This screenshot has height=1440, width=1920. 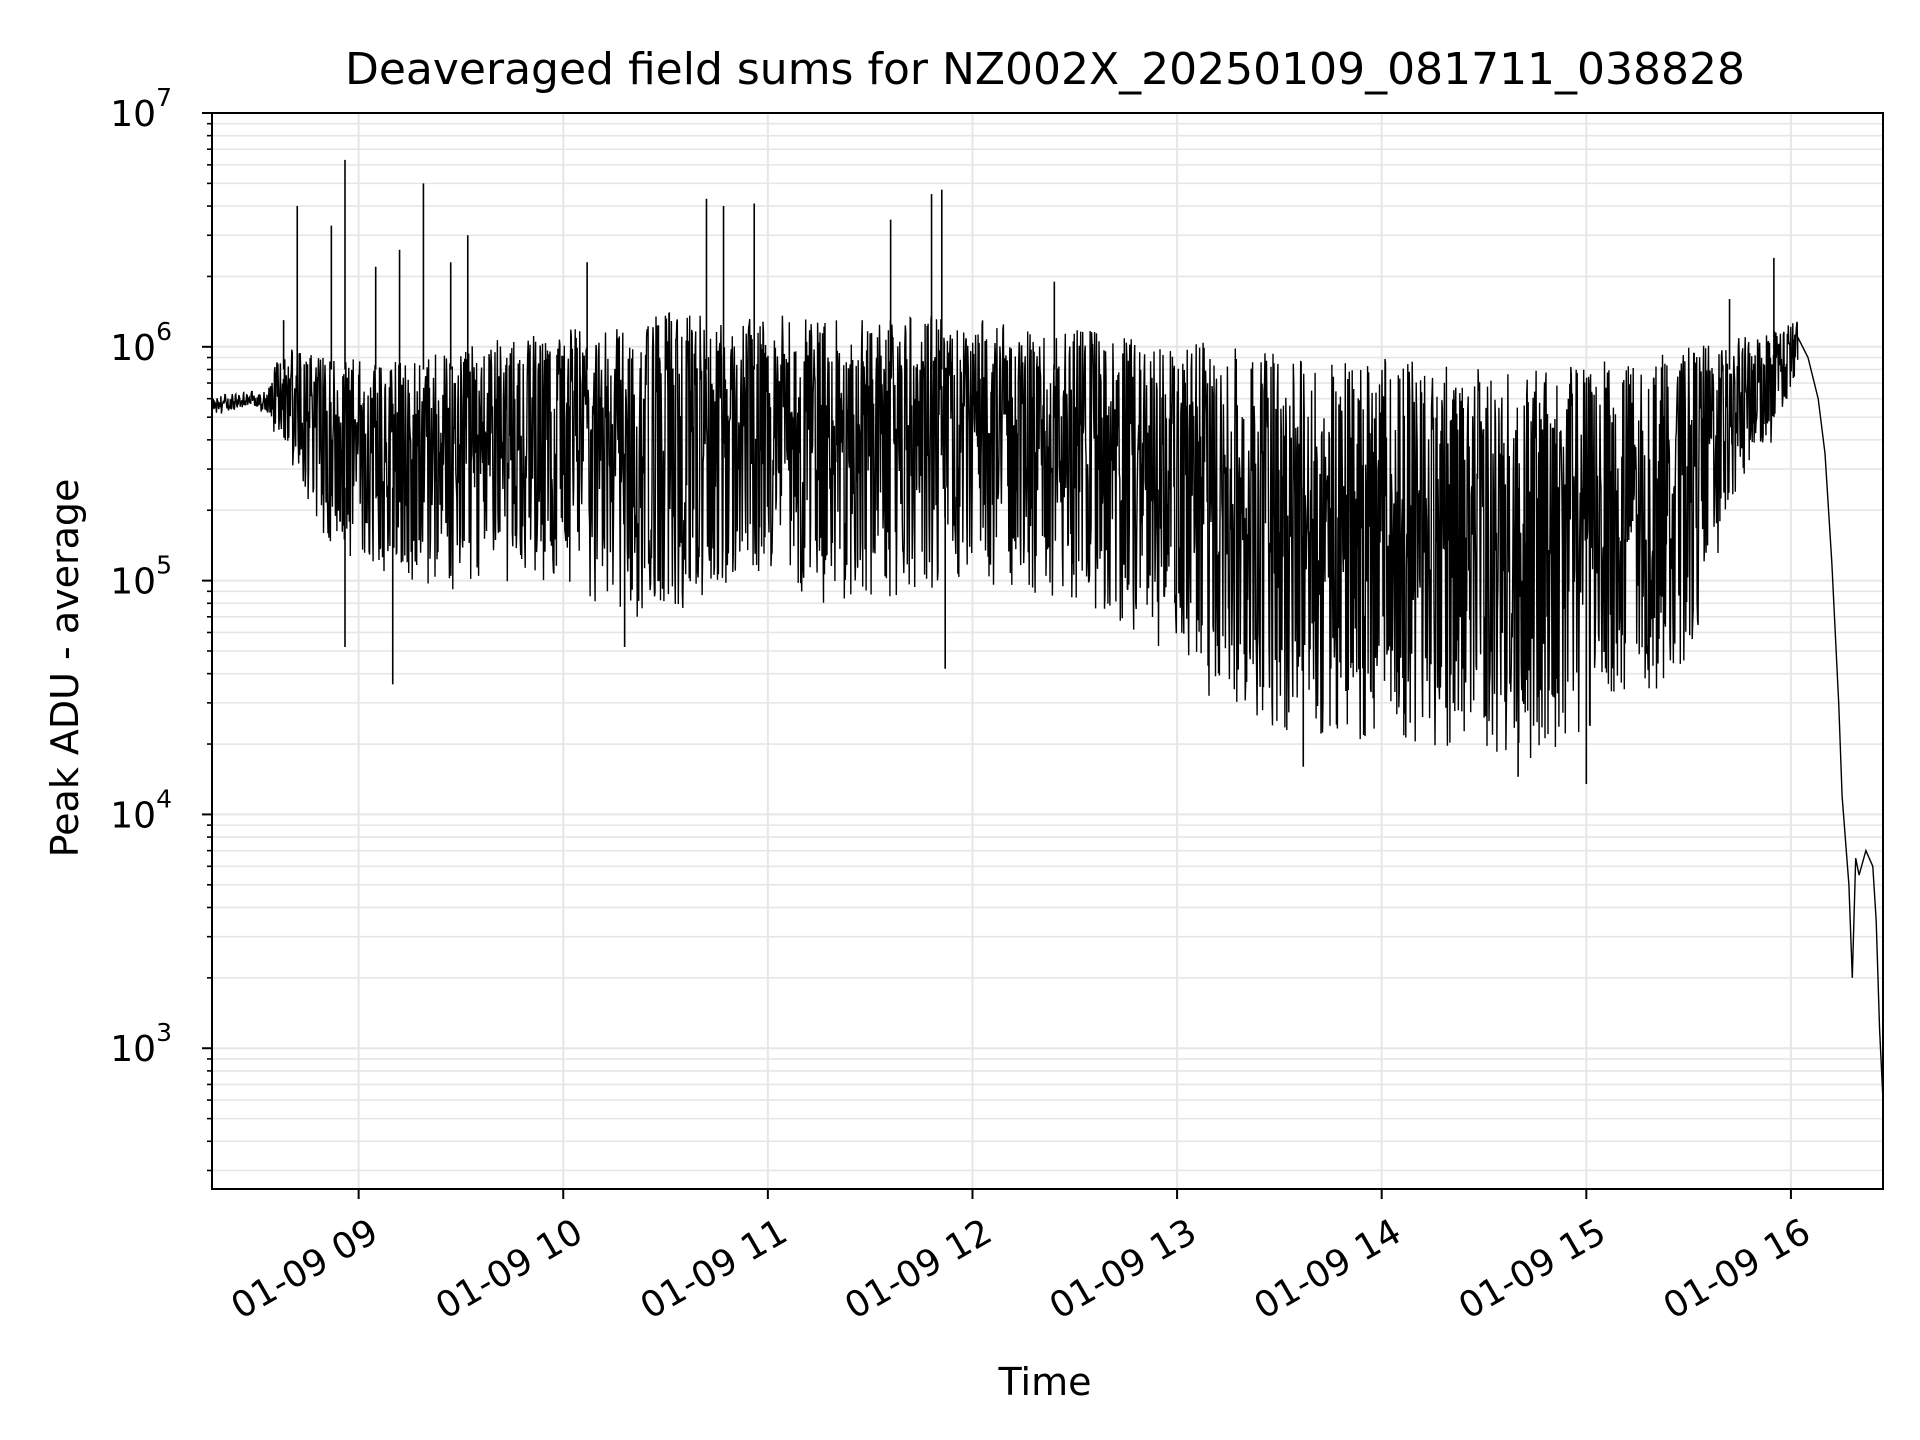 I want to click on y-axis-label: Peak ADU - average, so click(x=65, y=668).